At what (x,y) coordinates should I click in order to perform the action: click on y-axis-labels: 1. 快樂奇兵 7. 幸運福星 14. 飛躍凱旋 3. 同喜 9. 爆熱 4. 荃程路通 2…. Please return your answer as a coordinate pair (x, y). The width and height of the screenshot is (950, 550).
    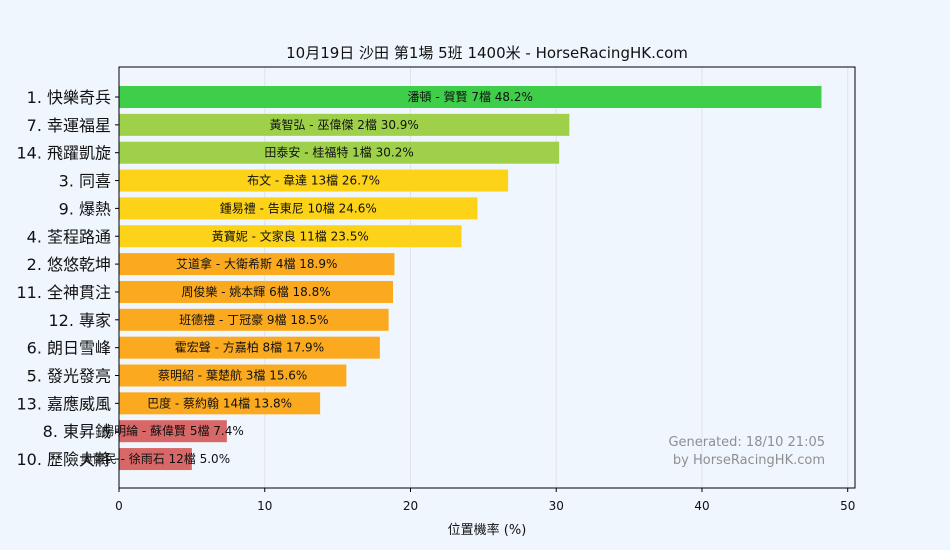
    Looking at the image, I should click on (67, 278).